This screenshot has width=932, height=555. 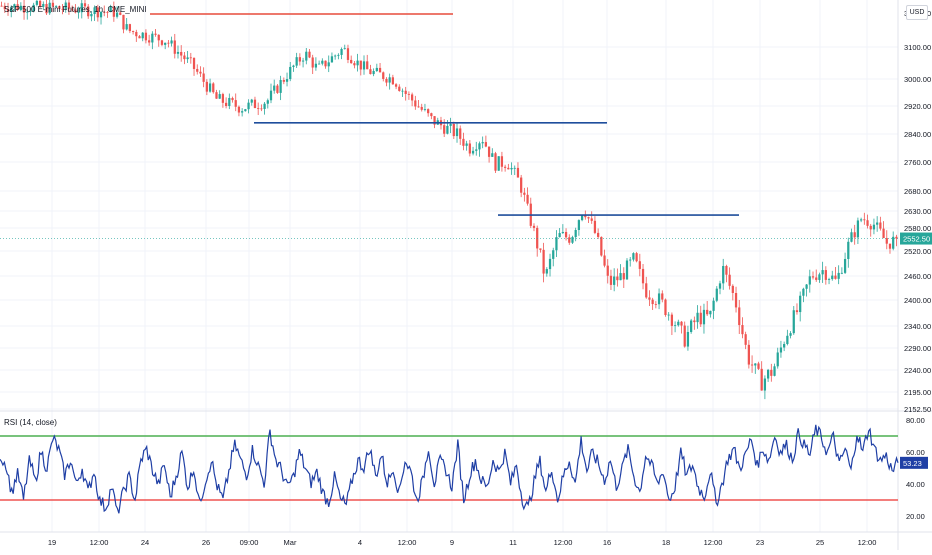 What do you see at coordinates (917, 348) in the screenshot?
I see `price-tick-label: 2290.00` at bounding box center [917, 348].